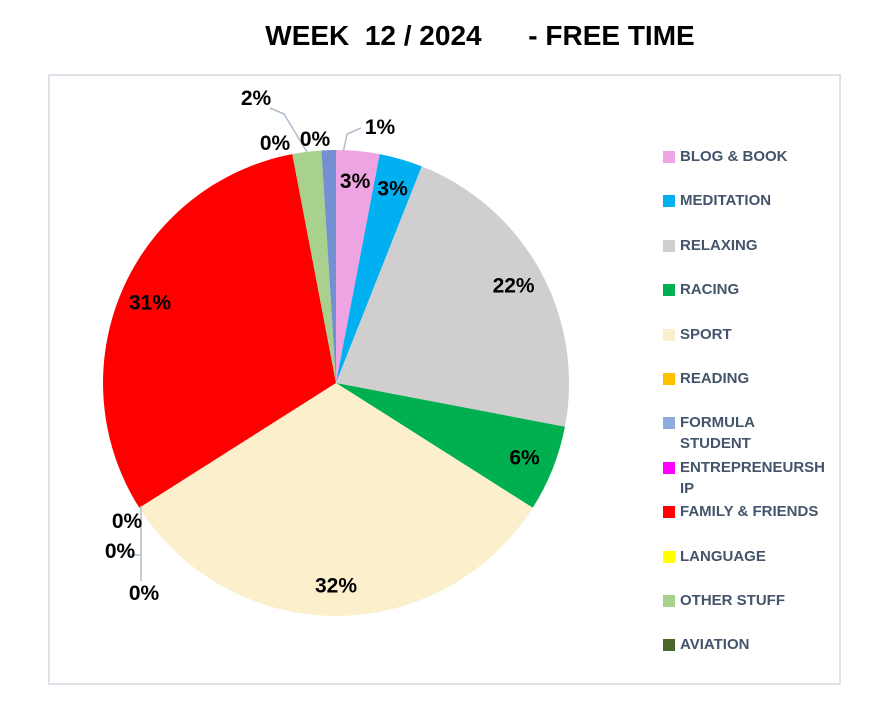 The image size is (896, 722). I want to click on legend-swatch-racing, so click(669, 290).